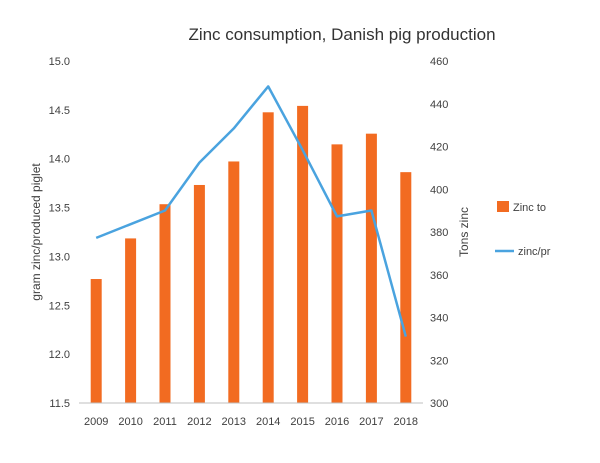  I want to click on x-tick-label: 2018, so click(406, 422).